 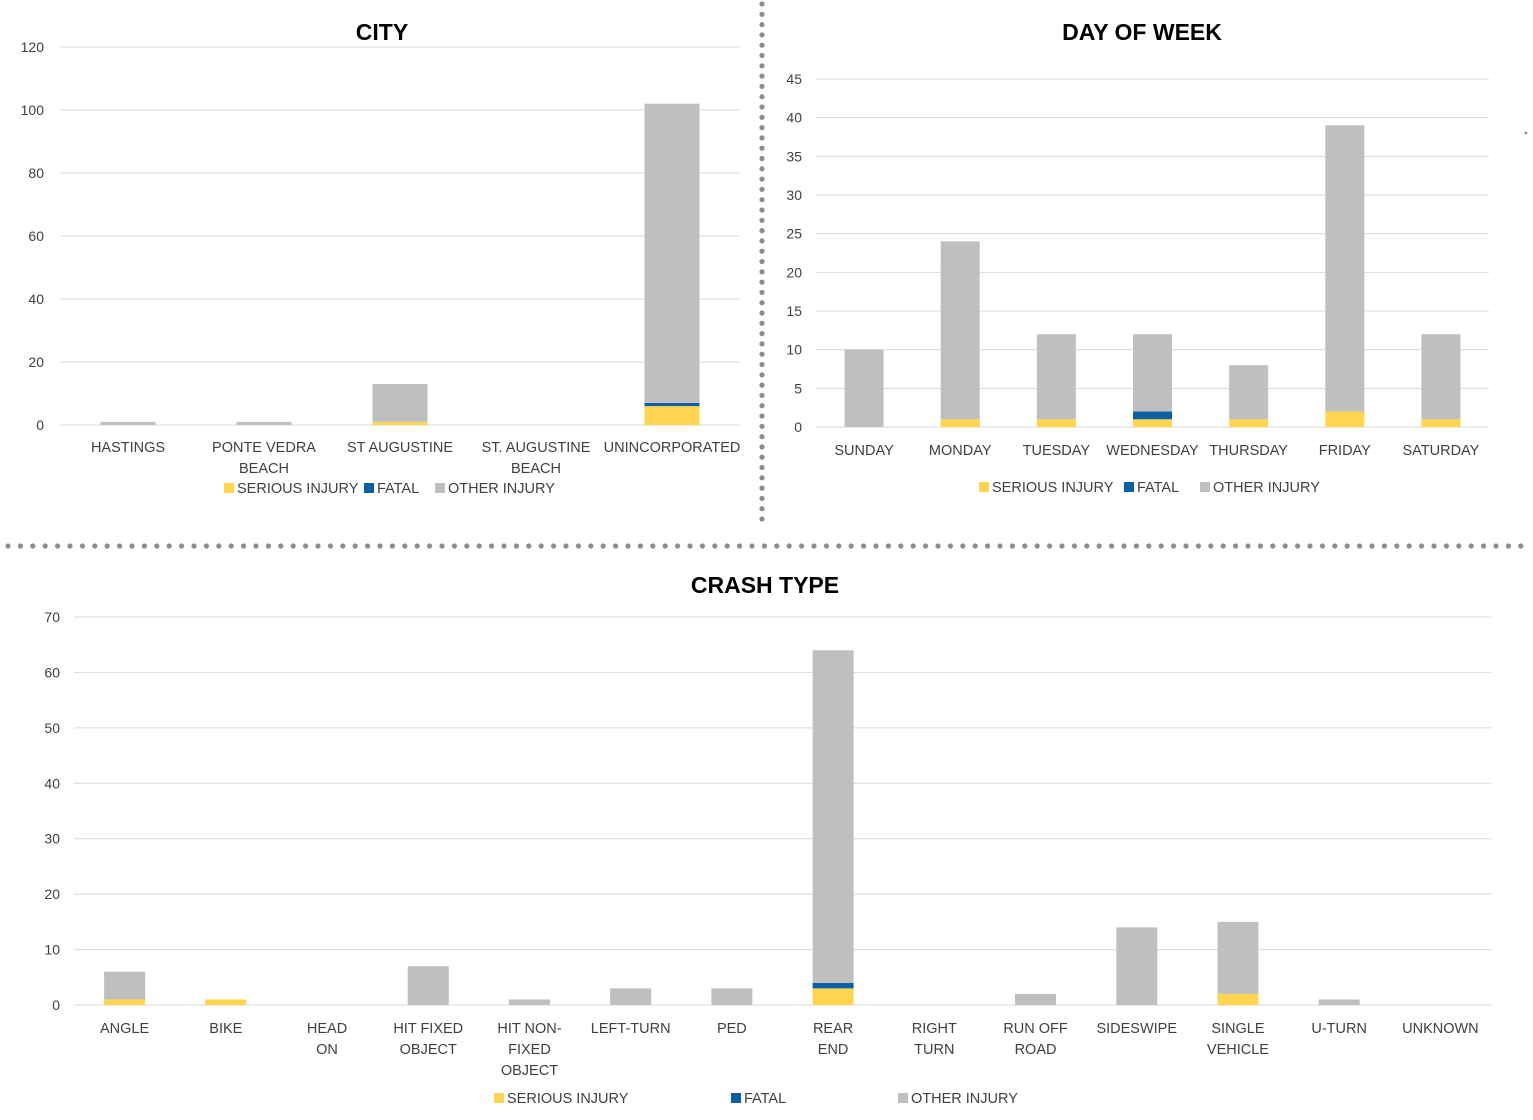 I want to click on y-tick-label: 120, so click(x=33, y=47).